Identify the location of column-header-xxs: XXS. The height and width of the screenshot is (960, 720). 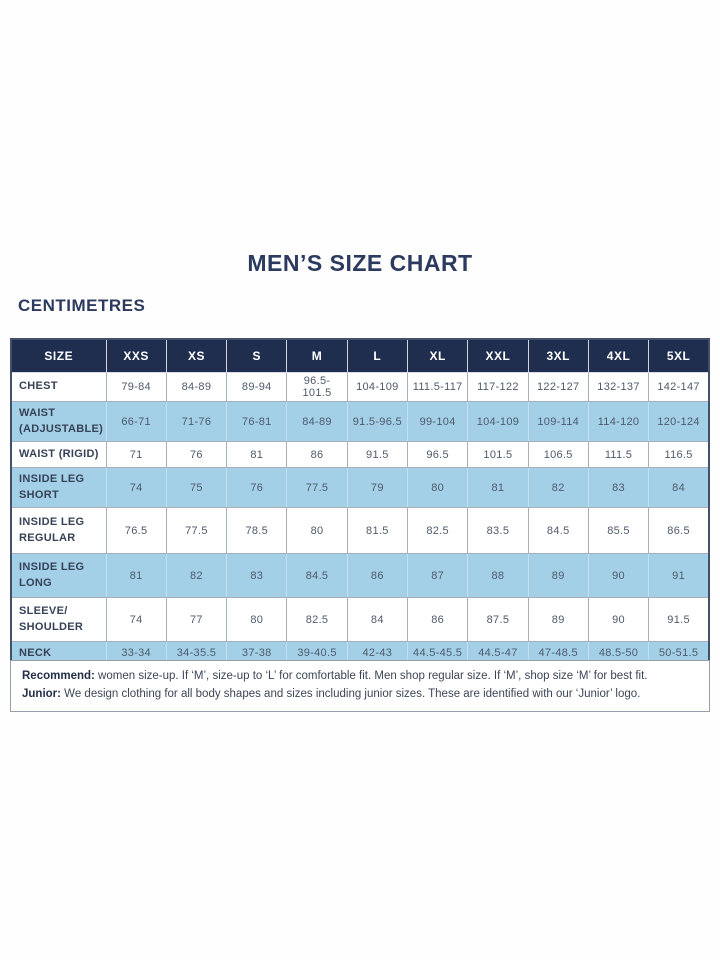
(136, 356).